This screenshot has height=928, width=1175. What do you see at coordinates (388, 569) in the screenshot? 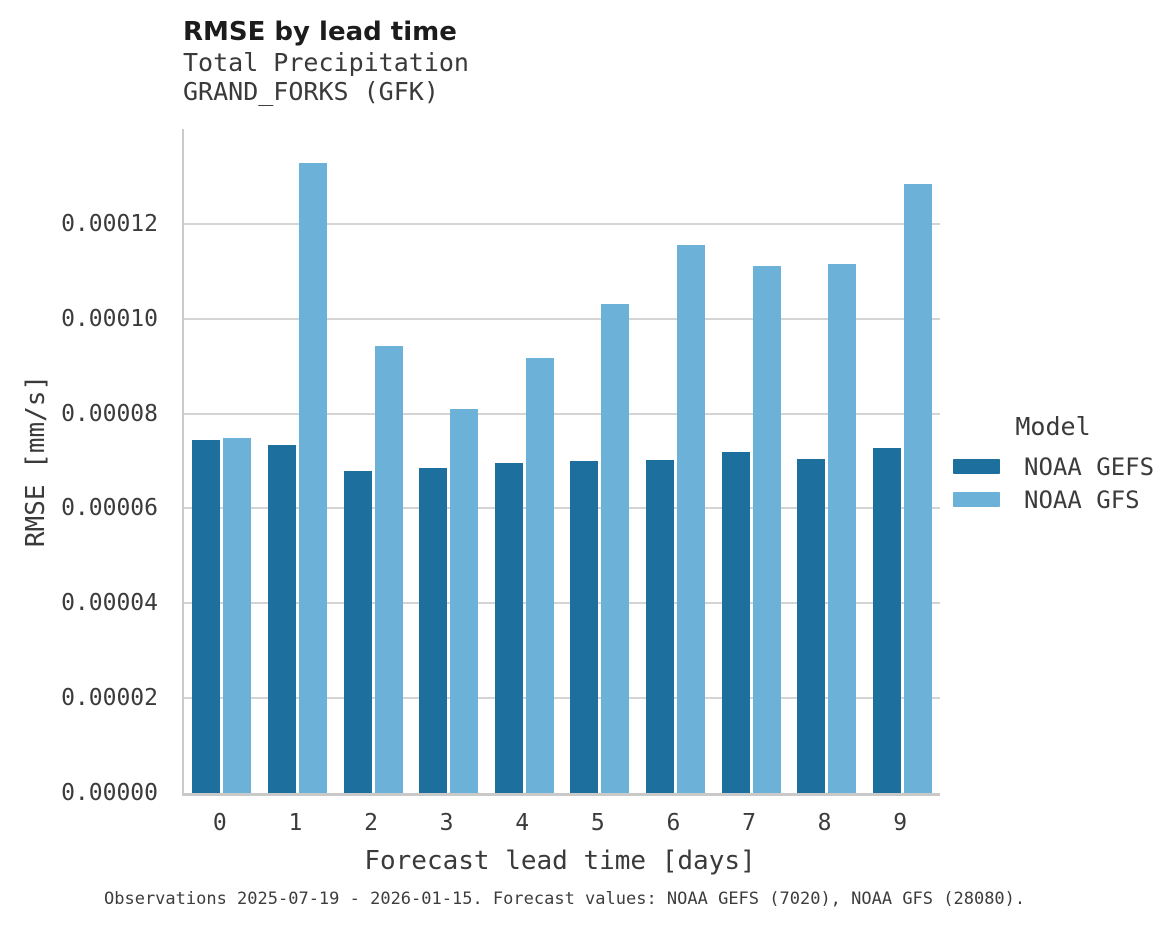
I see `bar-noaa-gfs-day2` at bounding box center [388, 569].